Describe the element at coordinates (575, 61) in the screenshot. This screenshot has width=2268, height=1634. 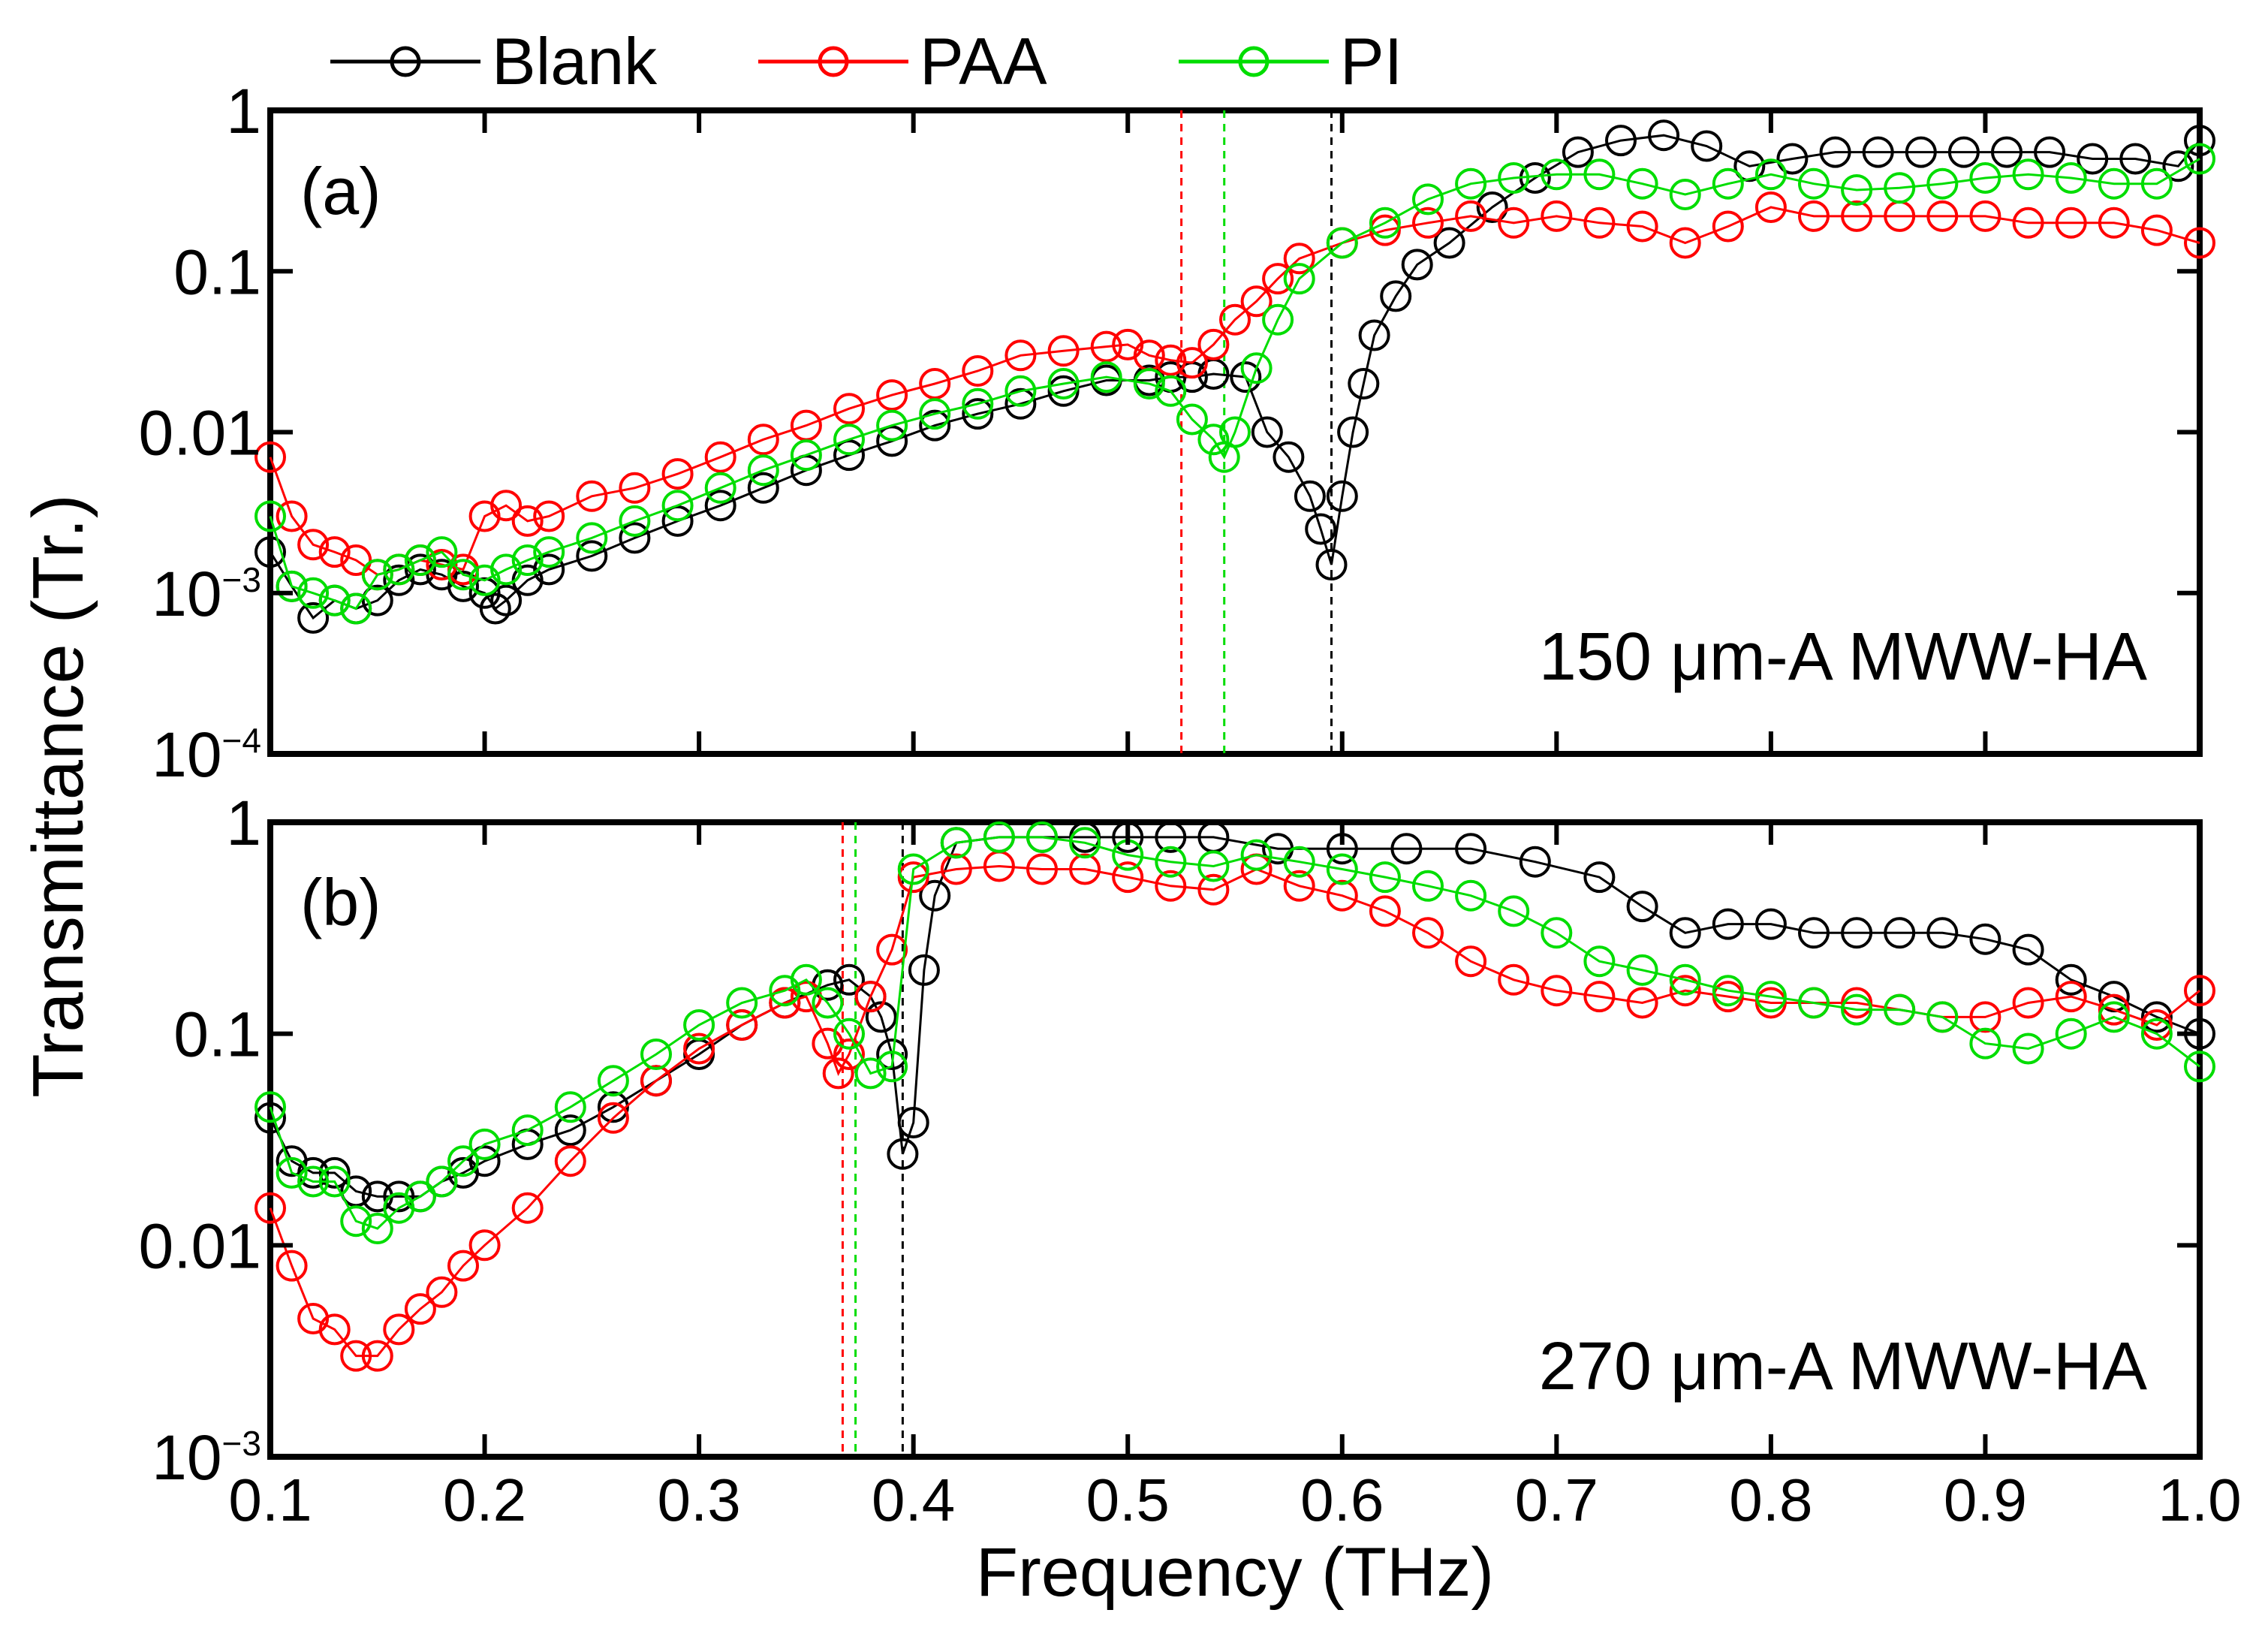
I see `legend-label-blank: Blank` at that location.